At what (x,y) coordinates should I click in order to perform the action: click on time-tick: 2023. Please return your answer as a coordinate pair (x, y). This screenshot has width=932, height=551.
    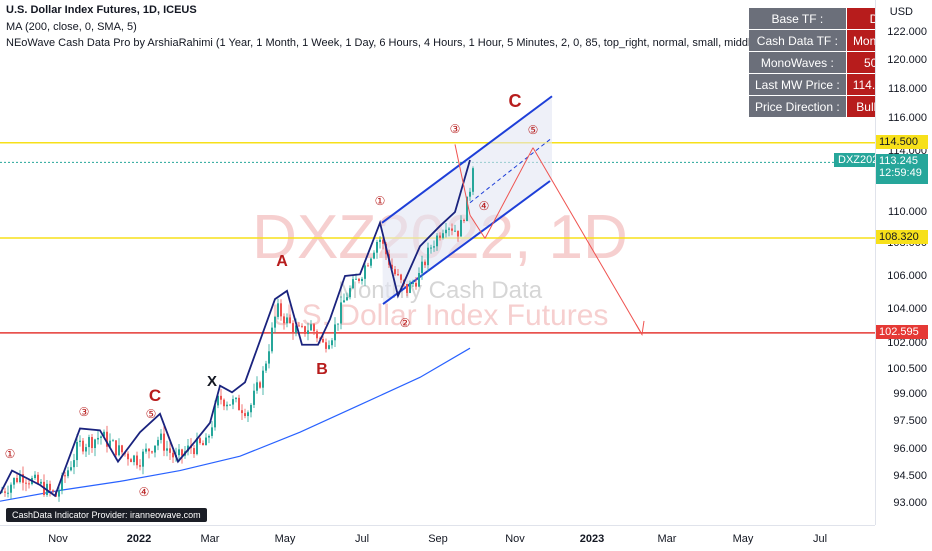
    Looking at the image, I should click on (592, 539).